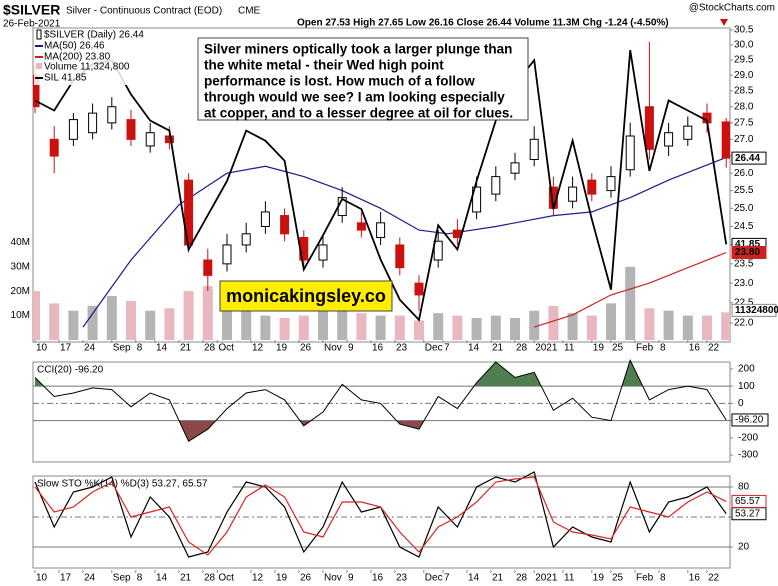 The image size is (778, 586). What do you see at coordinates (87, 67) in the screenshot?
I see `legend-label: Volume 11,324,800` at bounding box center [87, 67].